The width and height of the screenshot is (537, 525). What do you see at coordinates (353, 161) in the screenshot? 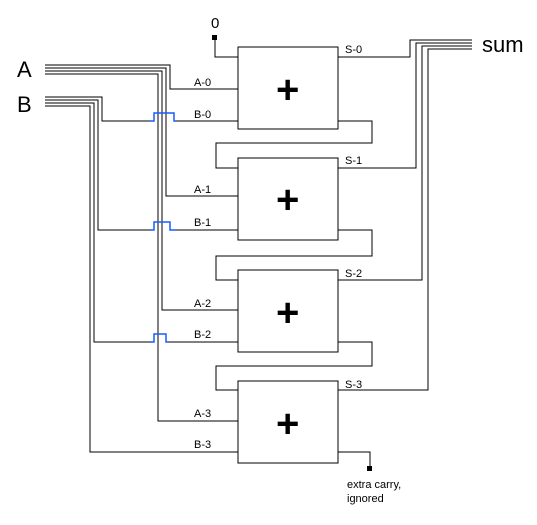
I see `adder-1-s-label: S-1` at bounding box center [353, 161].